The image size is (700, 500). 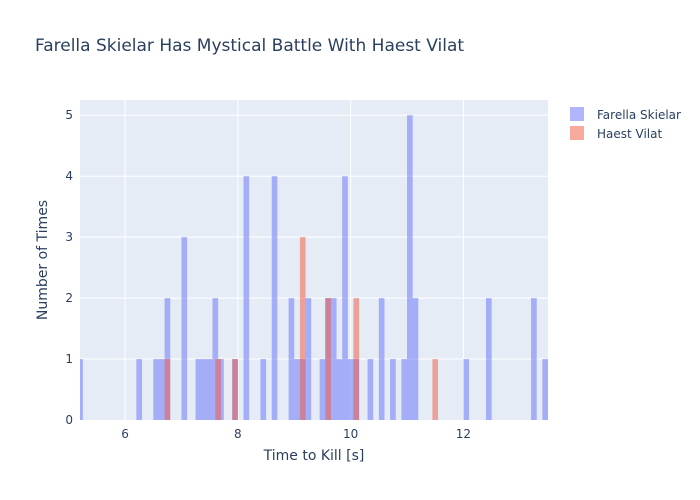 What do you see at coordinates (639, 115) in the screenshot?
I see `legend-label-farella: Farella Skielar` at bounding box center [639, 115].